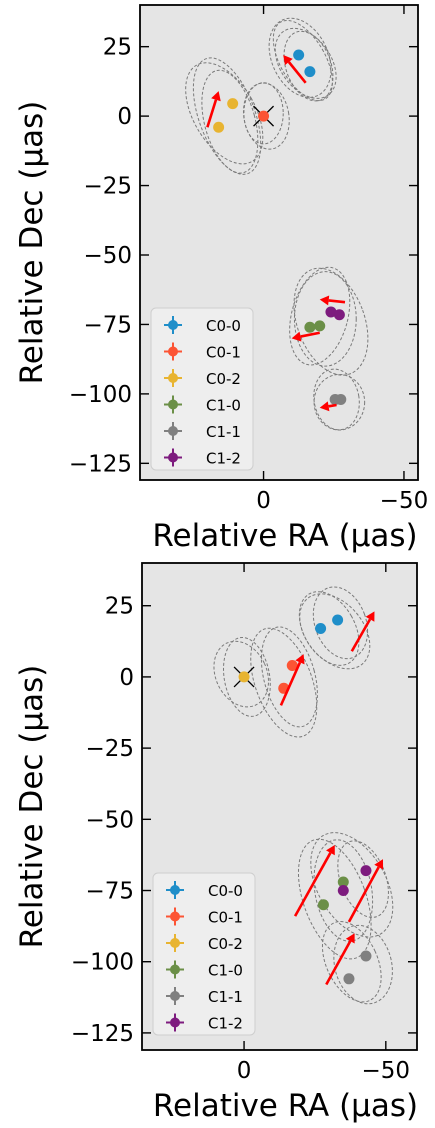 This screenshot has height=1128, width=435. What do you see at coordinates (223, 432) in the screenshot?
I see `legend-label: C1-1` at bounding box center [223, 432].